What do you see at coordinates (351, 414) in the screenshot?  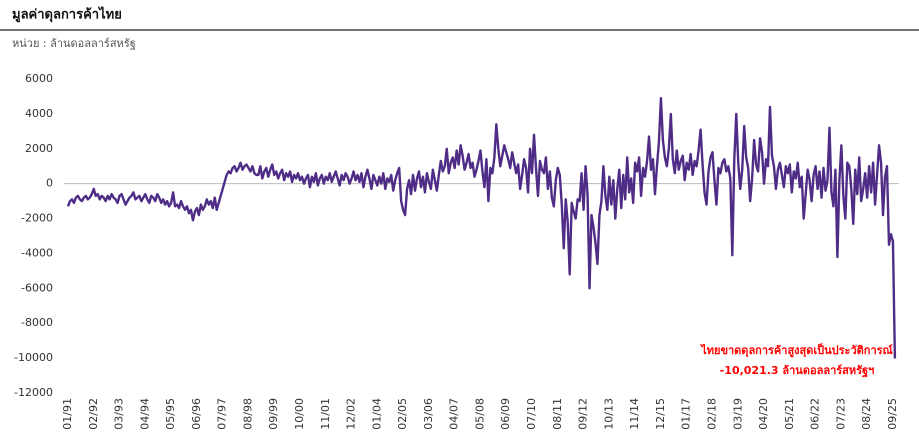 I see `x-tick-label: 12/02` at bounding box center [351, 414].